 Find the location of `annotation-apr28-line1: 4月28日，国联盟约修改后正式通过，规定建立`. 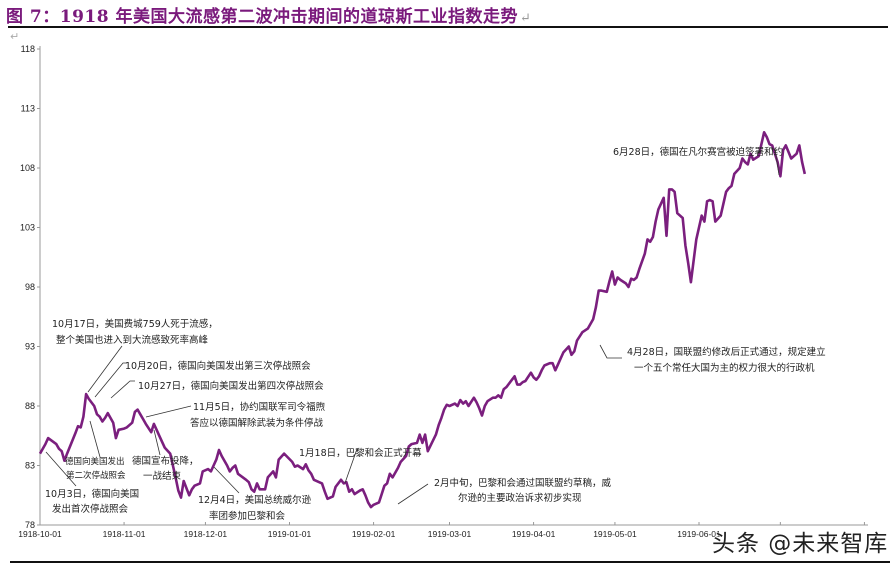

annotation-apr28-line1: 4月28日，国联盟约修改后正式通过，规定建立 is located at coordinates (726, 352).